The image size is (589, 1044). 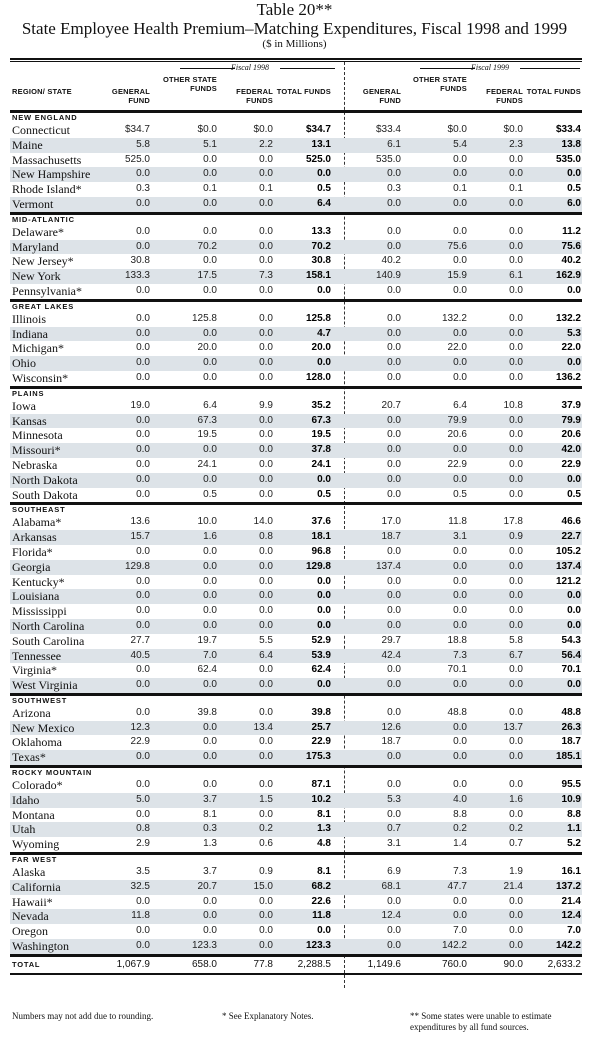 I want to click on table-cell: 7.0, so click(x=460, y=931).